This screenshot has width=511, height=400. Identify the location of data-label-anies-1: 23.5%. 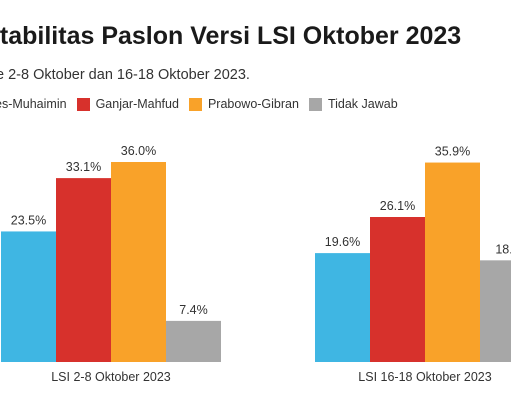
(28, 220).